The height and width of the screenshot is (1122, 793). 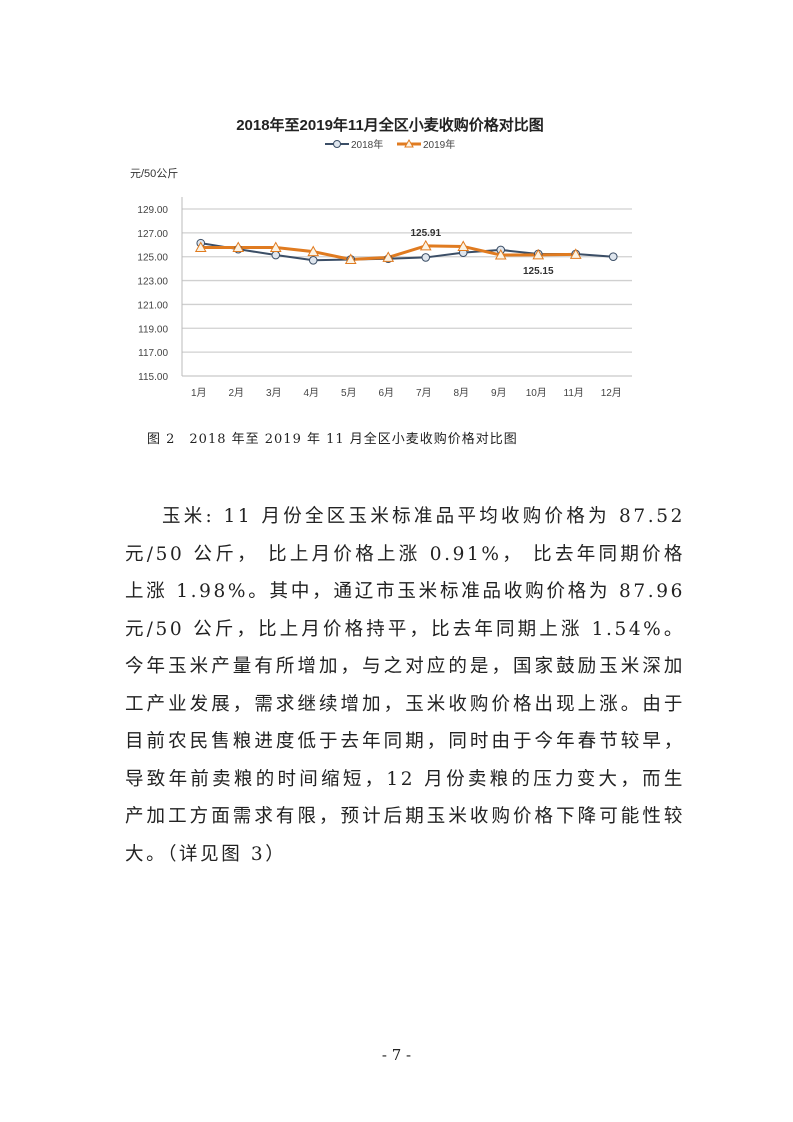 What do you see at coordinates (153, 353) in the screenshot?
I see `y-tick-label: 117.00` at bounding box center [153, 353].